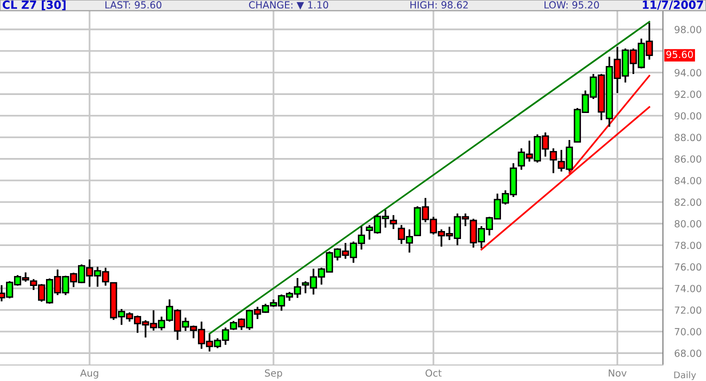 The height and width of the screenshot is (381, 706). Describe the element at coordinates (688, 353) in the screenshot. I see `y-tick-label: 68.00` at that location.